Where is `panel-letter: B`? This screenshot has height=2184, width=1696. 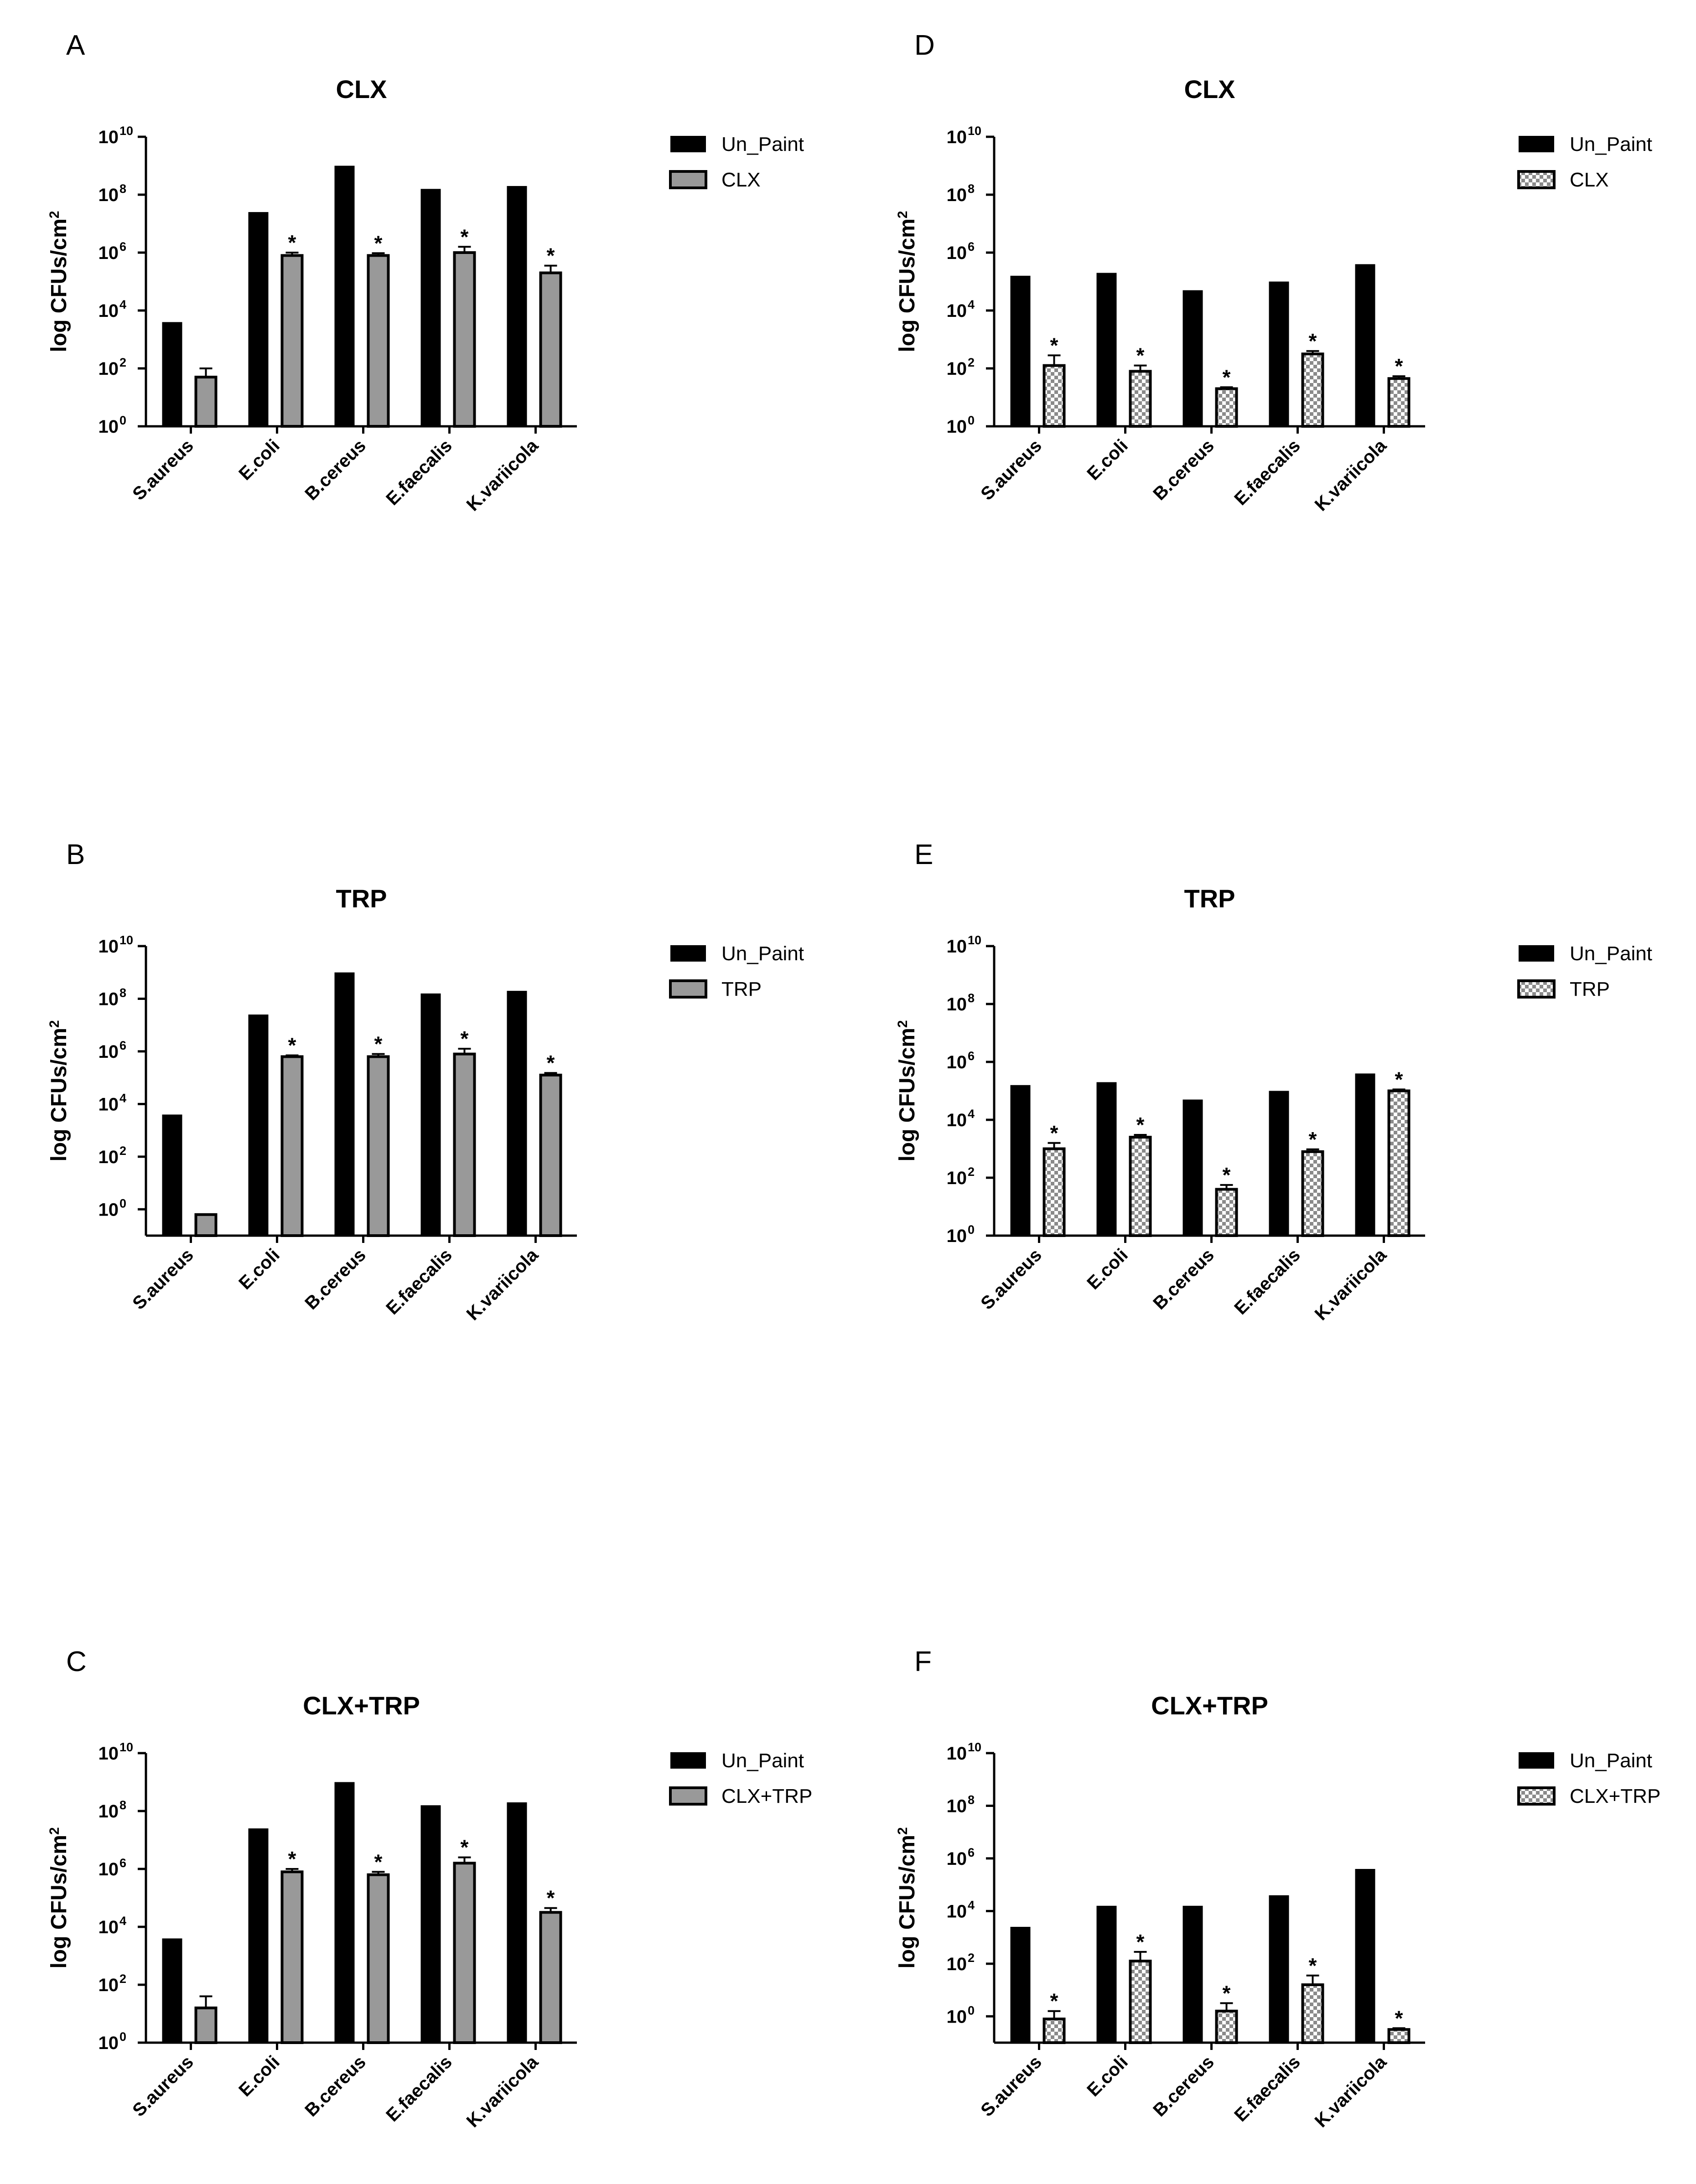 panel-letter: B is located at coordinates (75, 855).